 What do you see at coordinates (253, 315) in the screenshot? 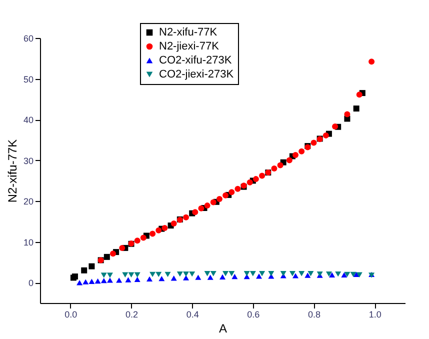
I see `x-tick-label: 0.6` at bounding box center [253, 315].